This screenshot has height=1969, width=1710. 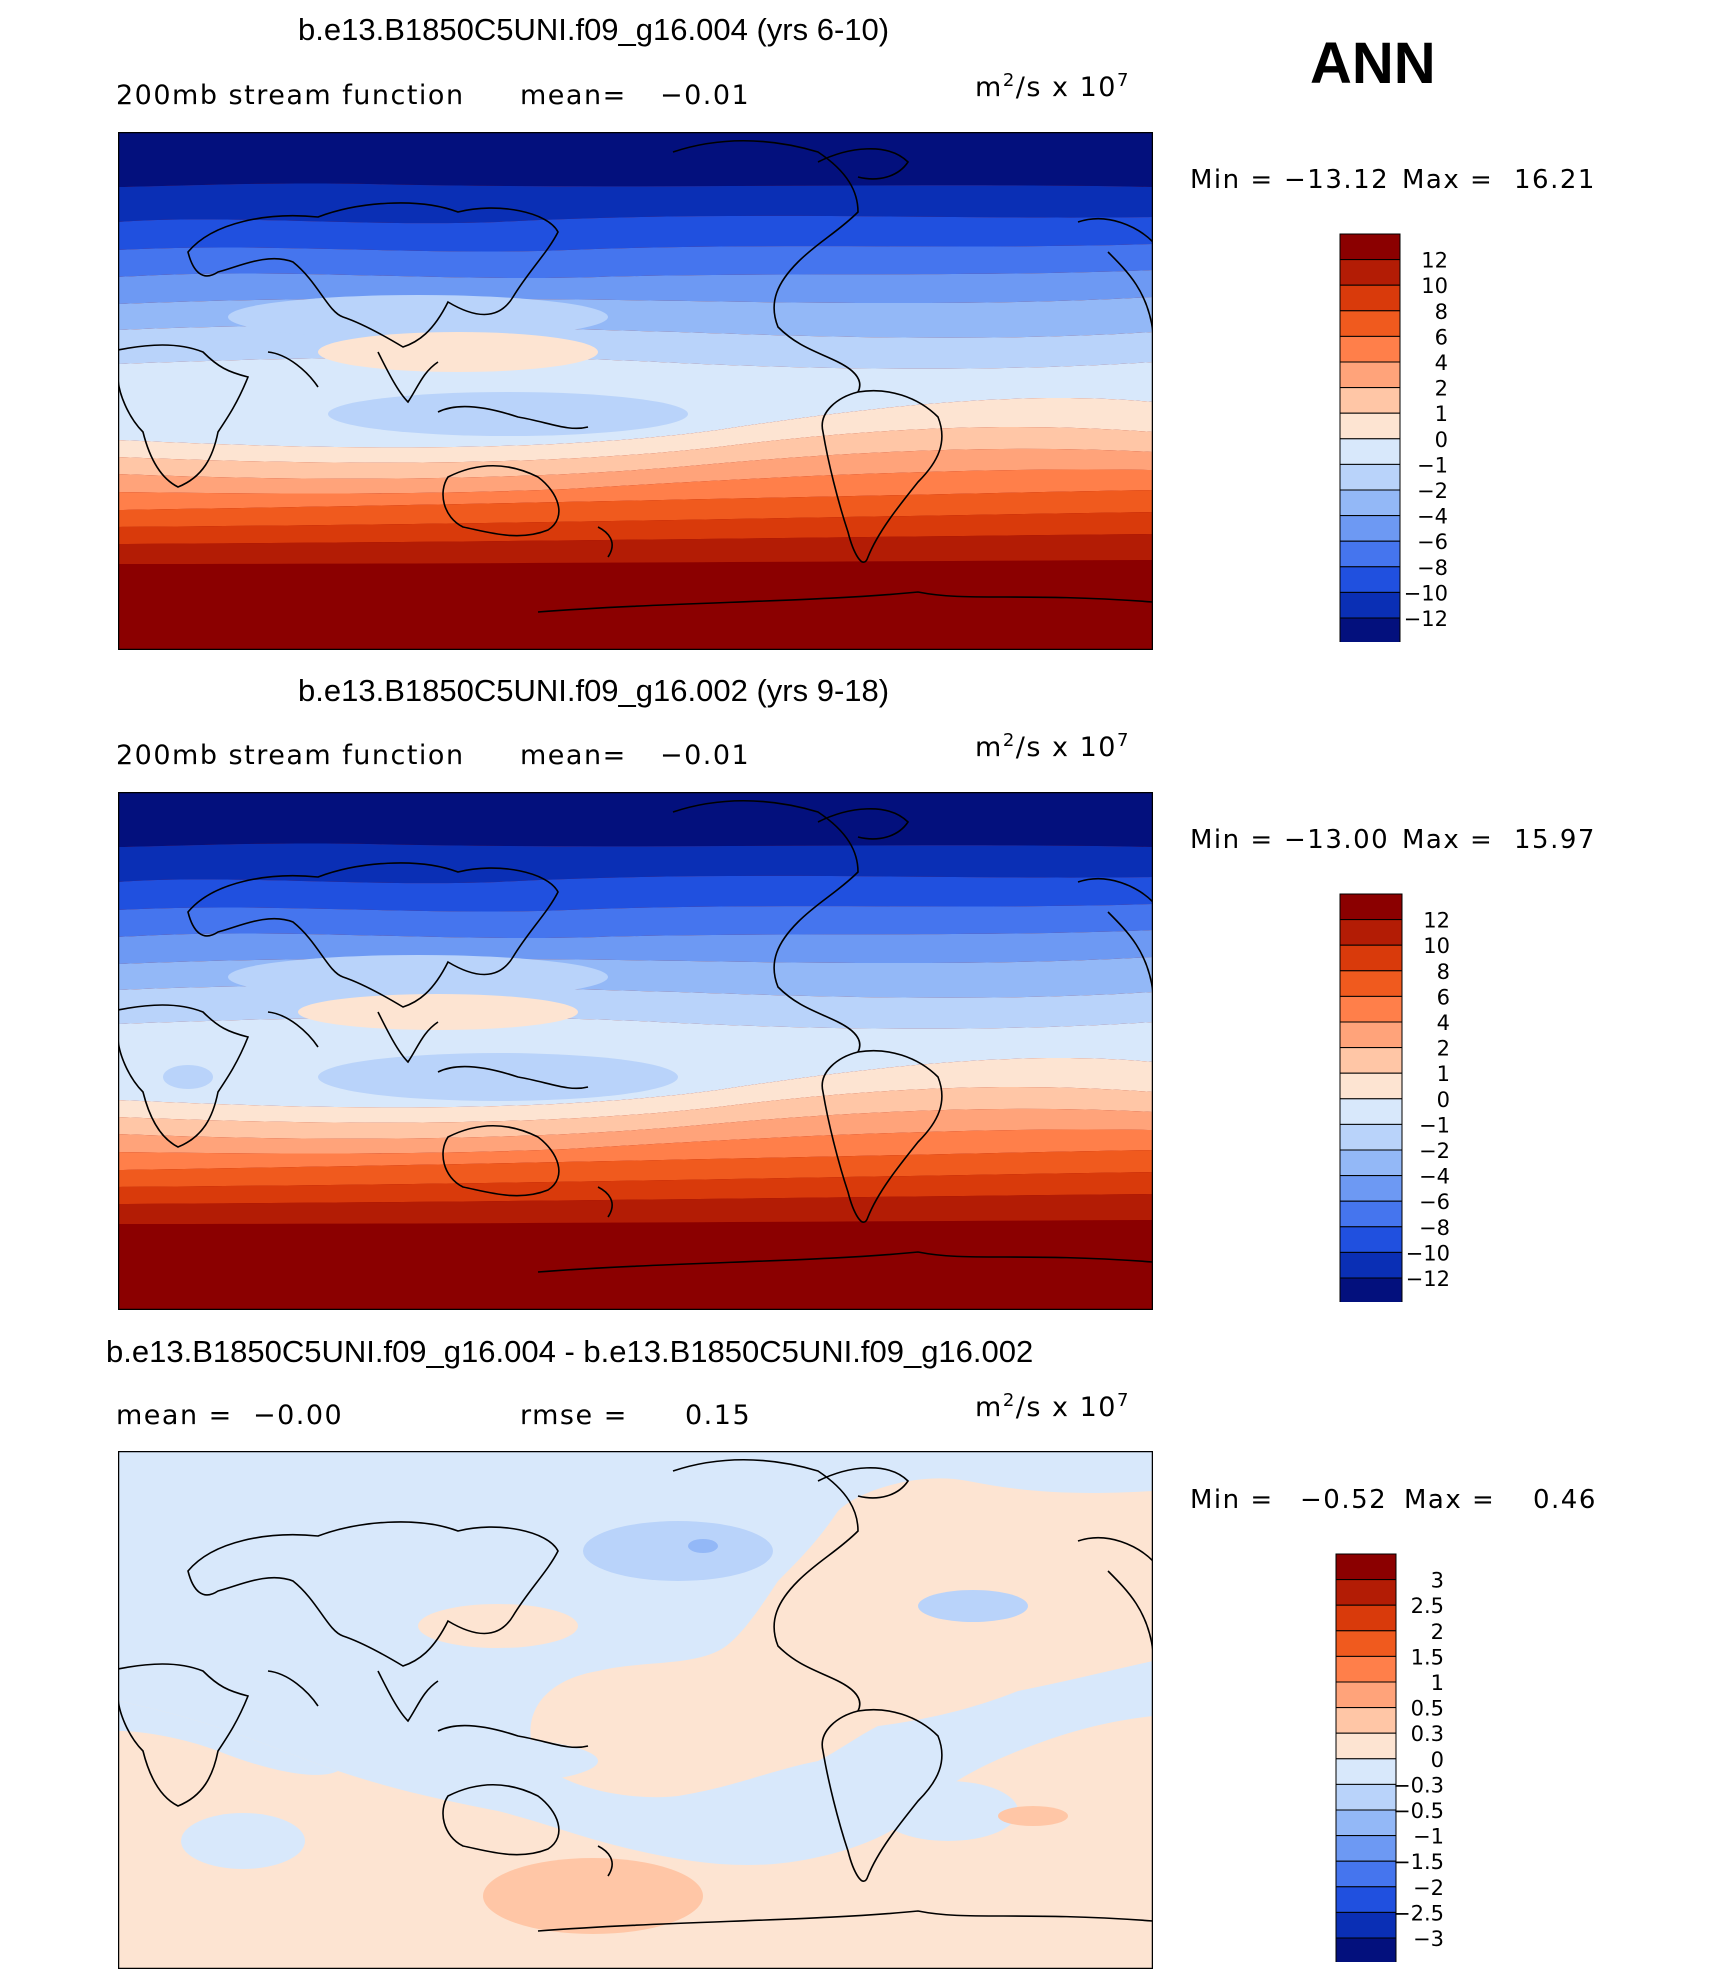 I want to click on coast-namerica, so click(x=766, y=1585).